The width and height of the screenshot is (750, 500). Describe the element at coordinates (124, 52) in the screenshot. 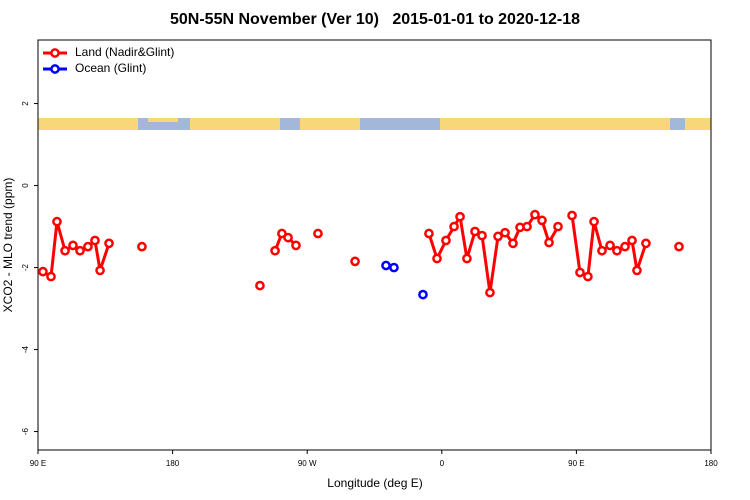

I see `legend-label: Land (Nadir&Glint)` at that location.